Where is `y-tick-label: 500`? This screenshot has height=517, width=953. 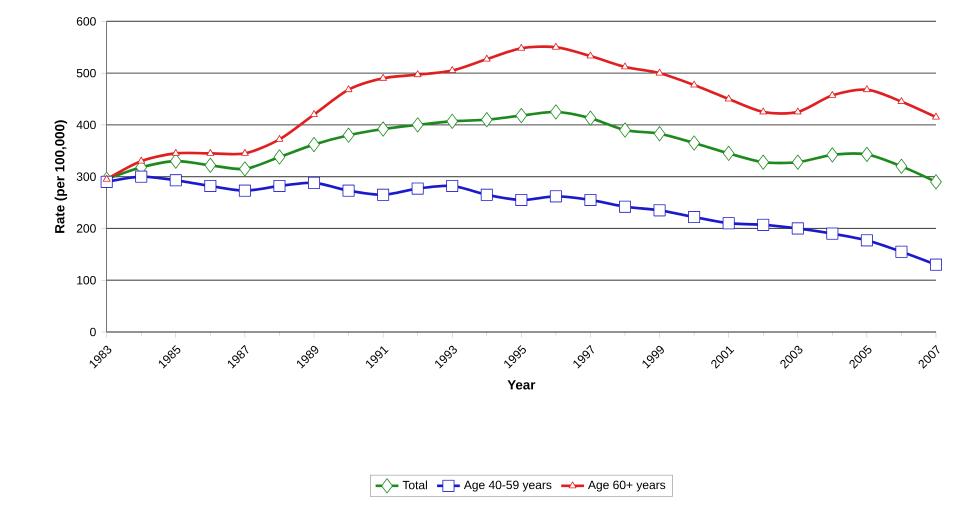 y-tick-label: 500 is located at coordinates (86, 73).